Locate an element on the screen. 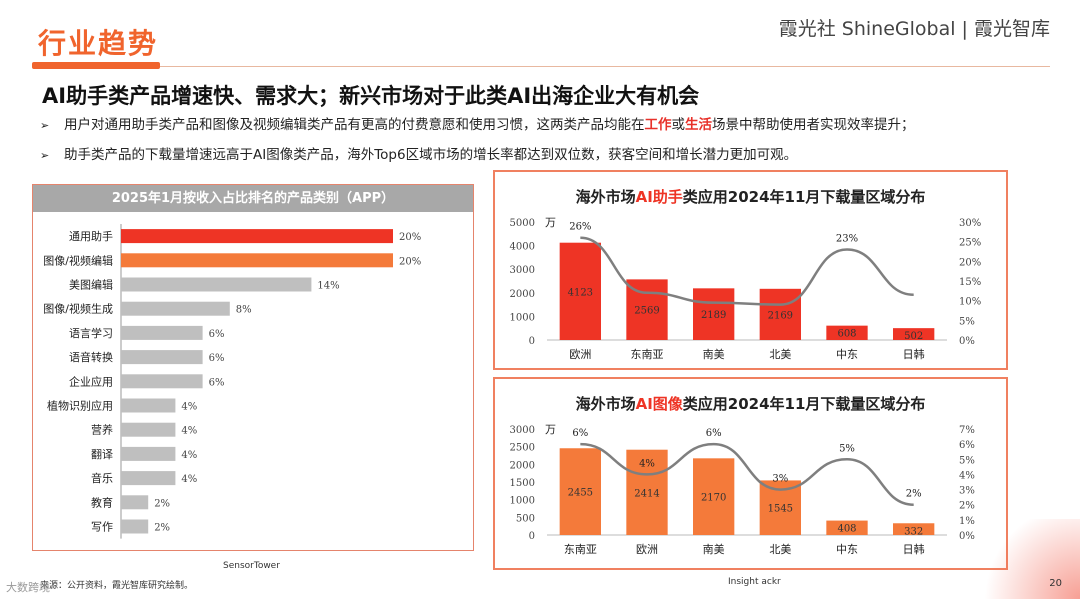 This screenshot has width=1080, height=599. bar-value-5: 332 is located at coordinates (913, 531).